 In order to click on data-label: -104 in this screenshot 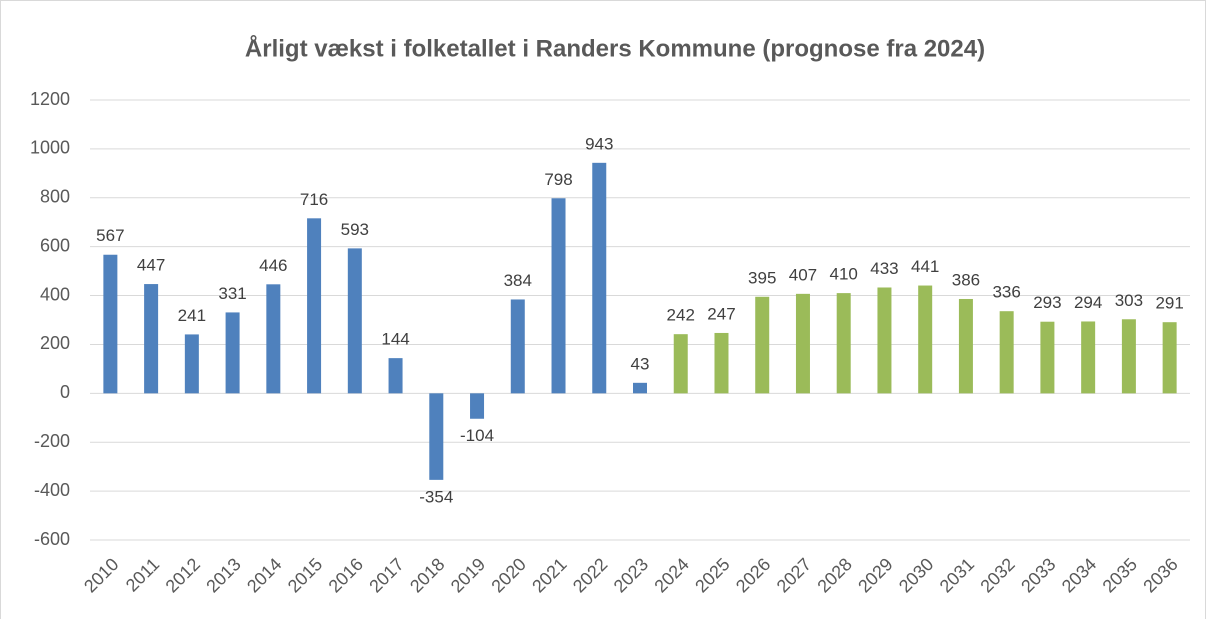, I will do `click(477, 435)`.